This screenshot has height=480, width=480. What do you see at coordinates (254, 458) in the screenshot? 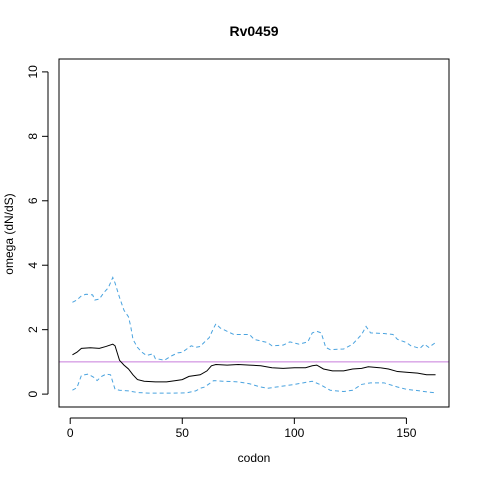
I see `x-axis-label: codon` at bounding box center [254, 458].